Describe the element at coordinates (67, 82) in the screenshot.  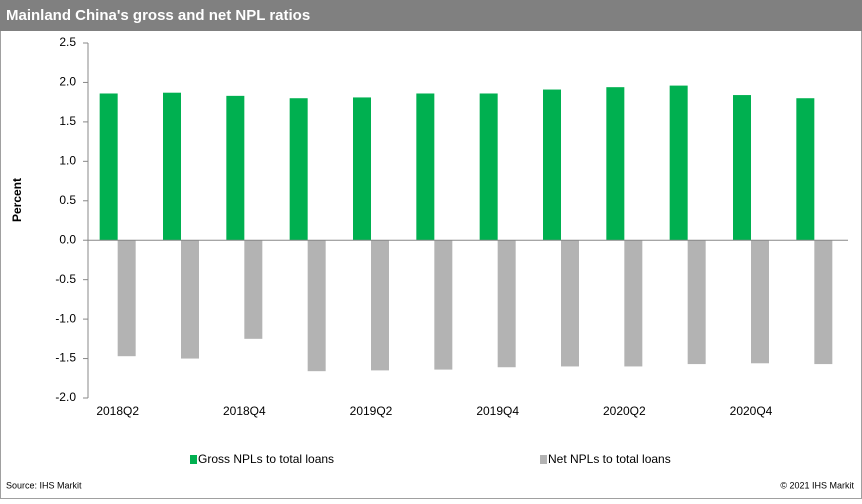
I see `y-tick-label: 2.0` at that location.